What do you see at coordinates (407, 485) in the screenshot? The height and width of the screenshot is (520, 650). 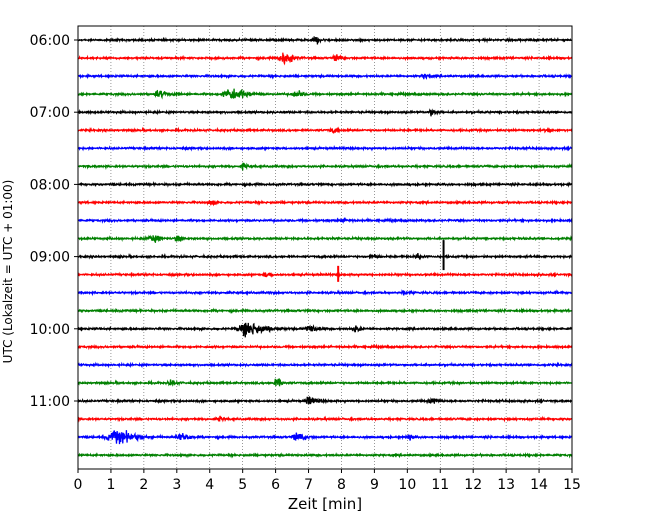 I see `x-tick-label: 10` at bounding box center [407, 485].